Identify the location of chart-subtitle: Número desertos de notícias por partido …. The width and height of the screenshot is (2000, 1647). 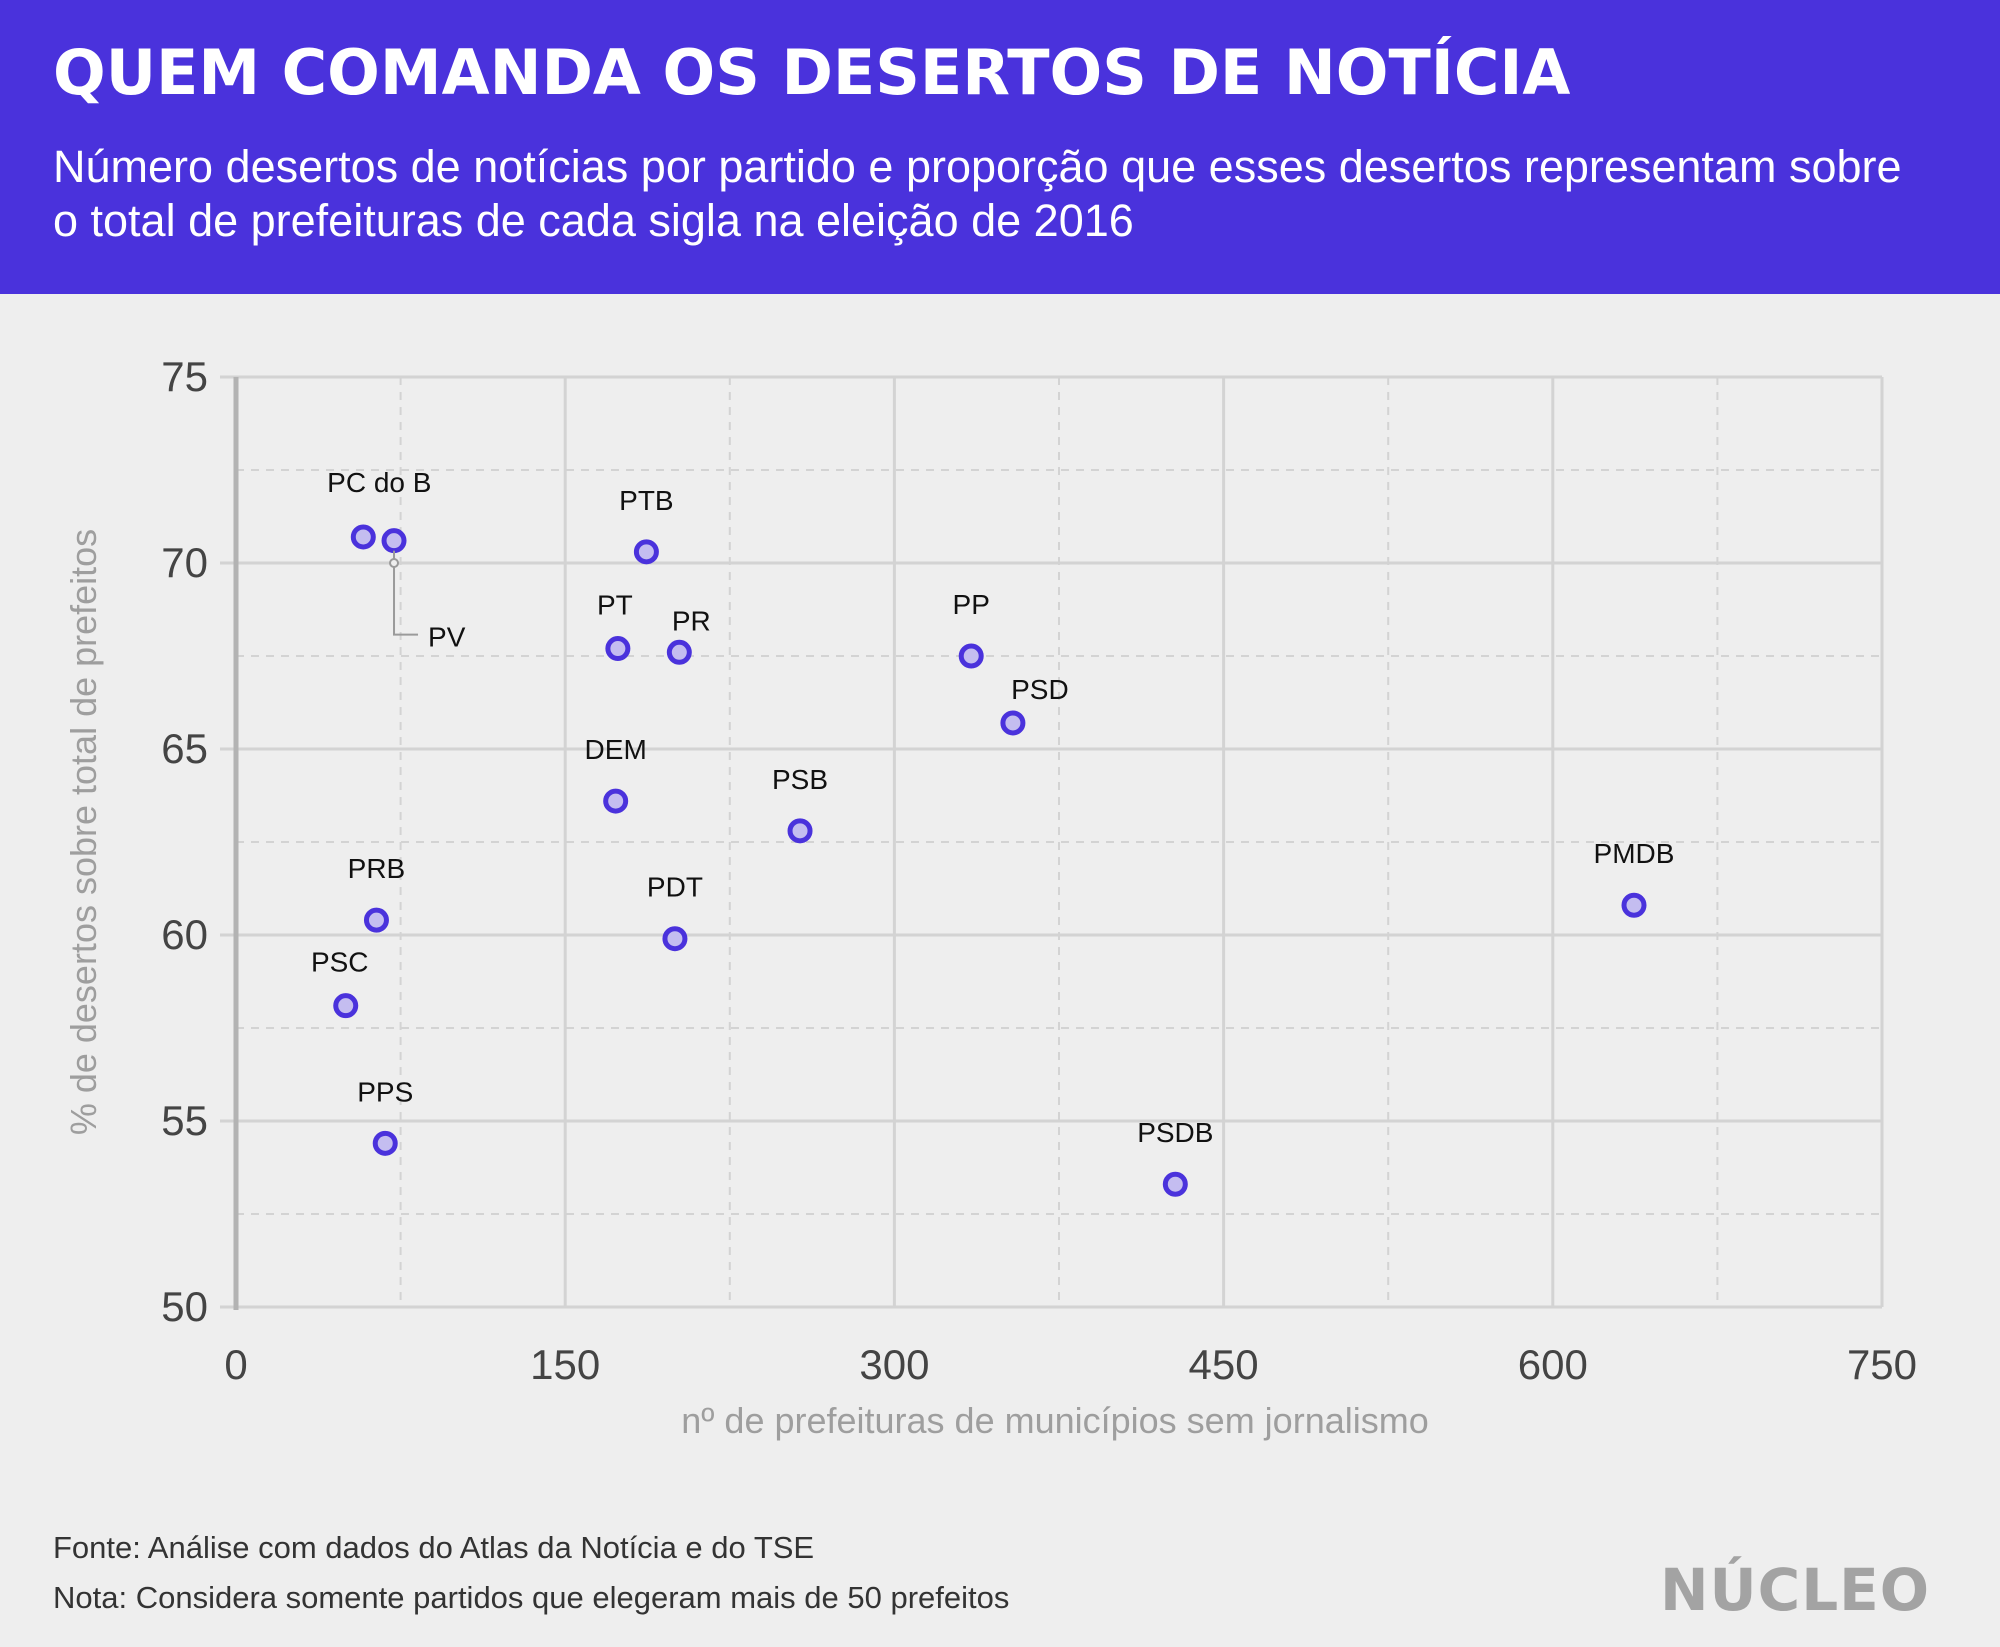
(977, 193).